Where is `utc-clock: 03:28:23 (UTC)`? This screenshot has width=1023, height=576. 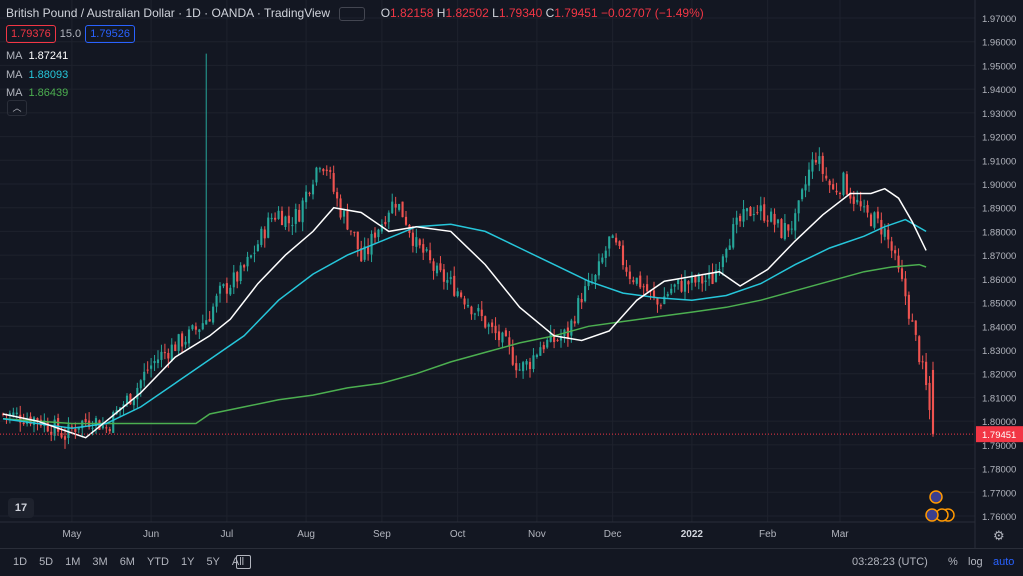 utc-clock: 03:28:23 (UTC) is located at coordinates (890, 562).